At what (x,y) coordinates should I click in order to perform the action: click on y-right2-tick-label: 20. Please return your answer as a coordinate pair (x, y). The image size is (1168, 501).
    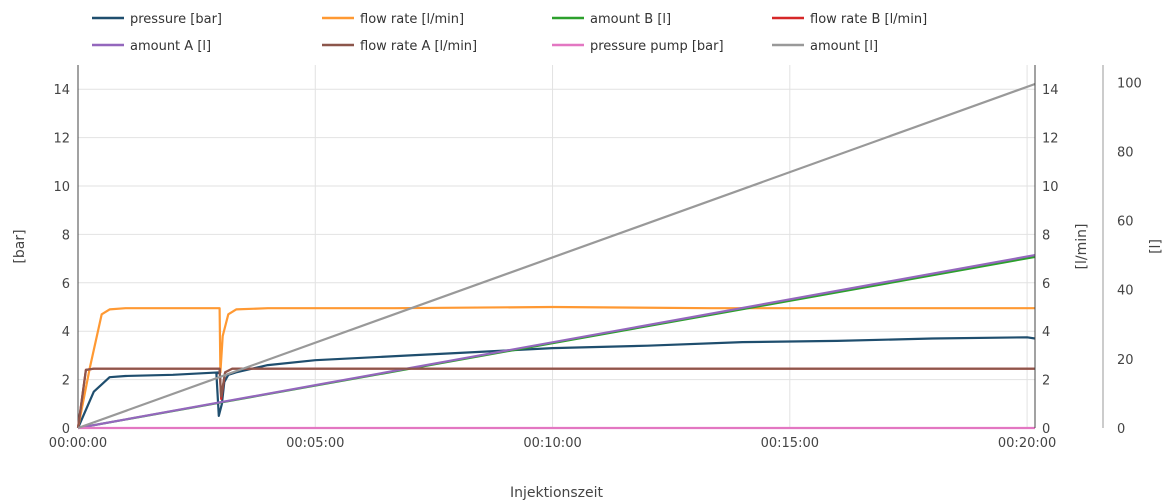
    Looking at the image, I should click on (1125, 360).